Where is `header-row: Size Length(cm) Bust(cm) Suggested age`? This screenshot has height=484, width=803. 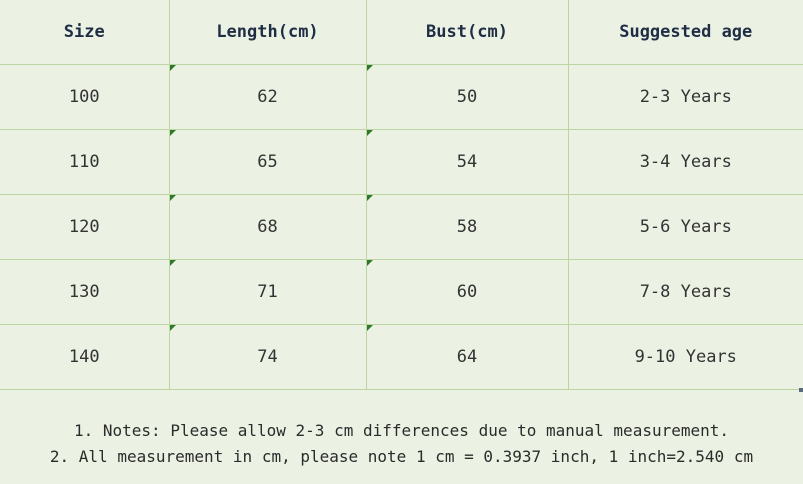 header-row: Size Length(cm) Bust(cm) Suggested age is located at coordinates (401, 32).